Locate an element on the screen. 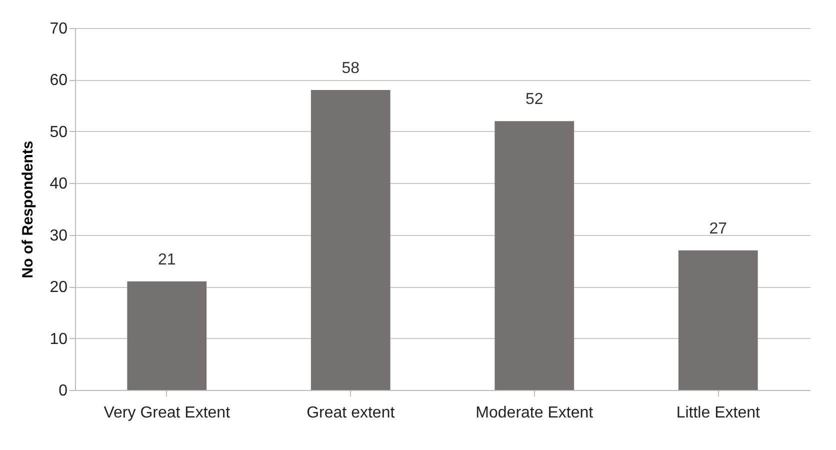 Image resolution: width=836 pixels, height=450 pixels. data-label: 58 is located at coordinates (351, 69).